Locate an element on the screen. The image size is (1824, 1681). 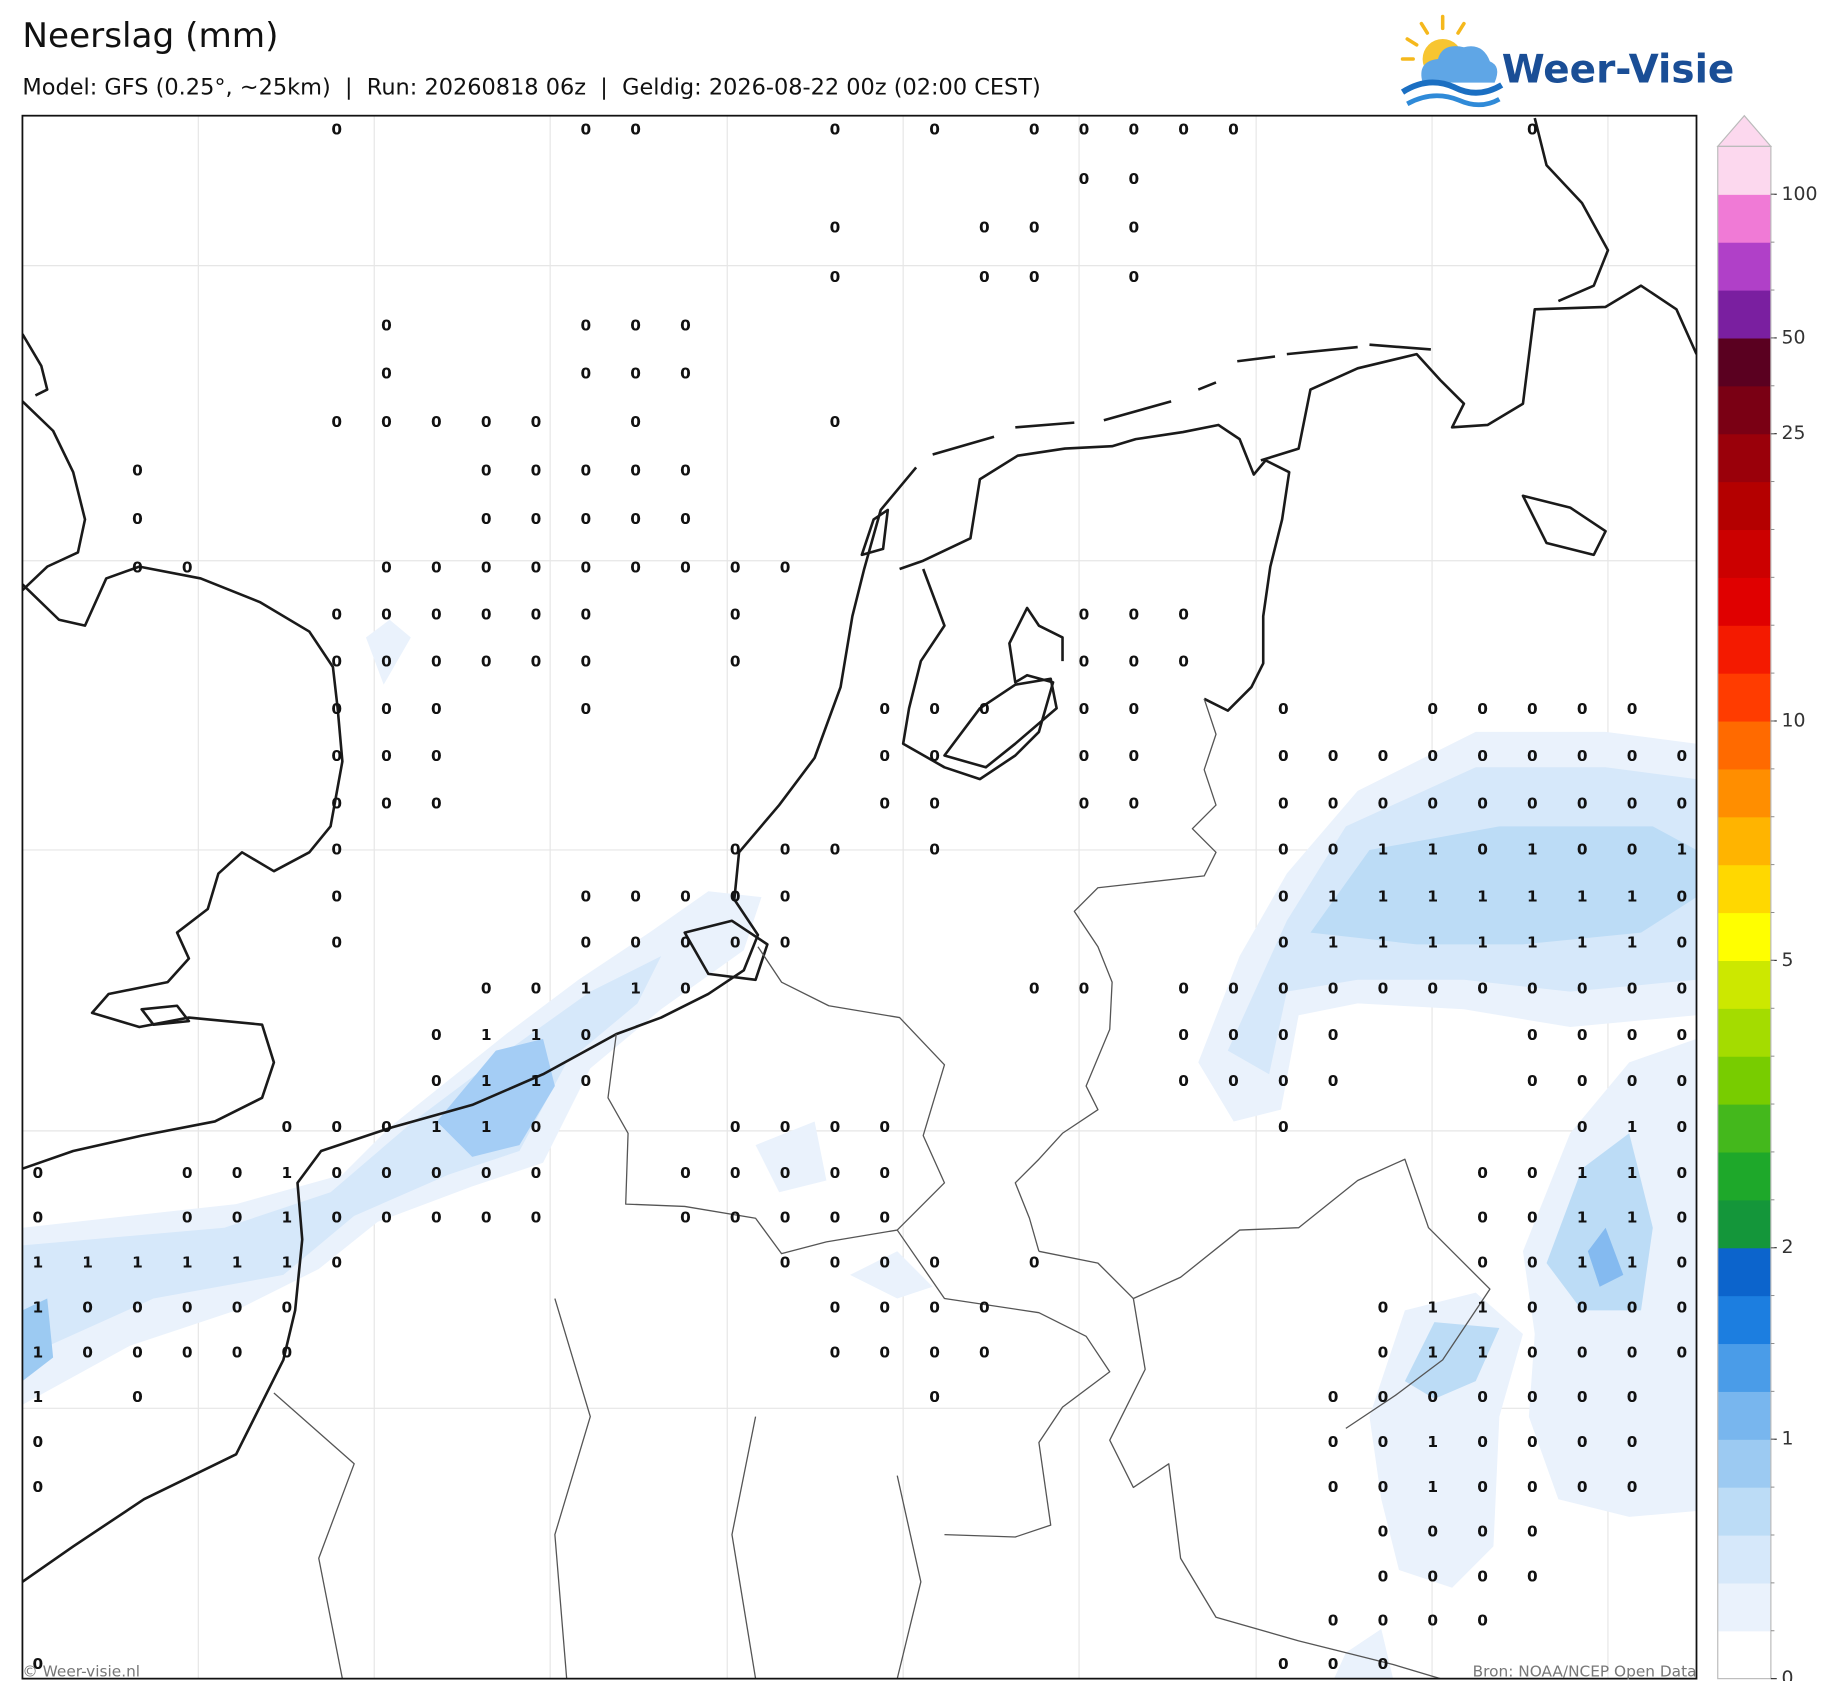
colorbar-tick-label: 10 is located at coordinates (1793, 720).